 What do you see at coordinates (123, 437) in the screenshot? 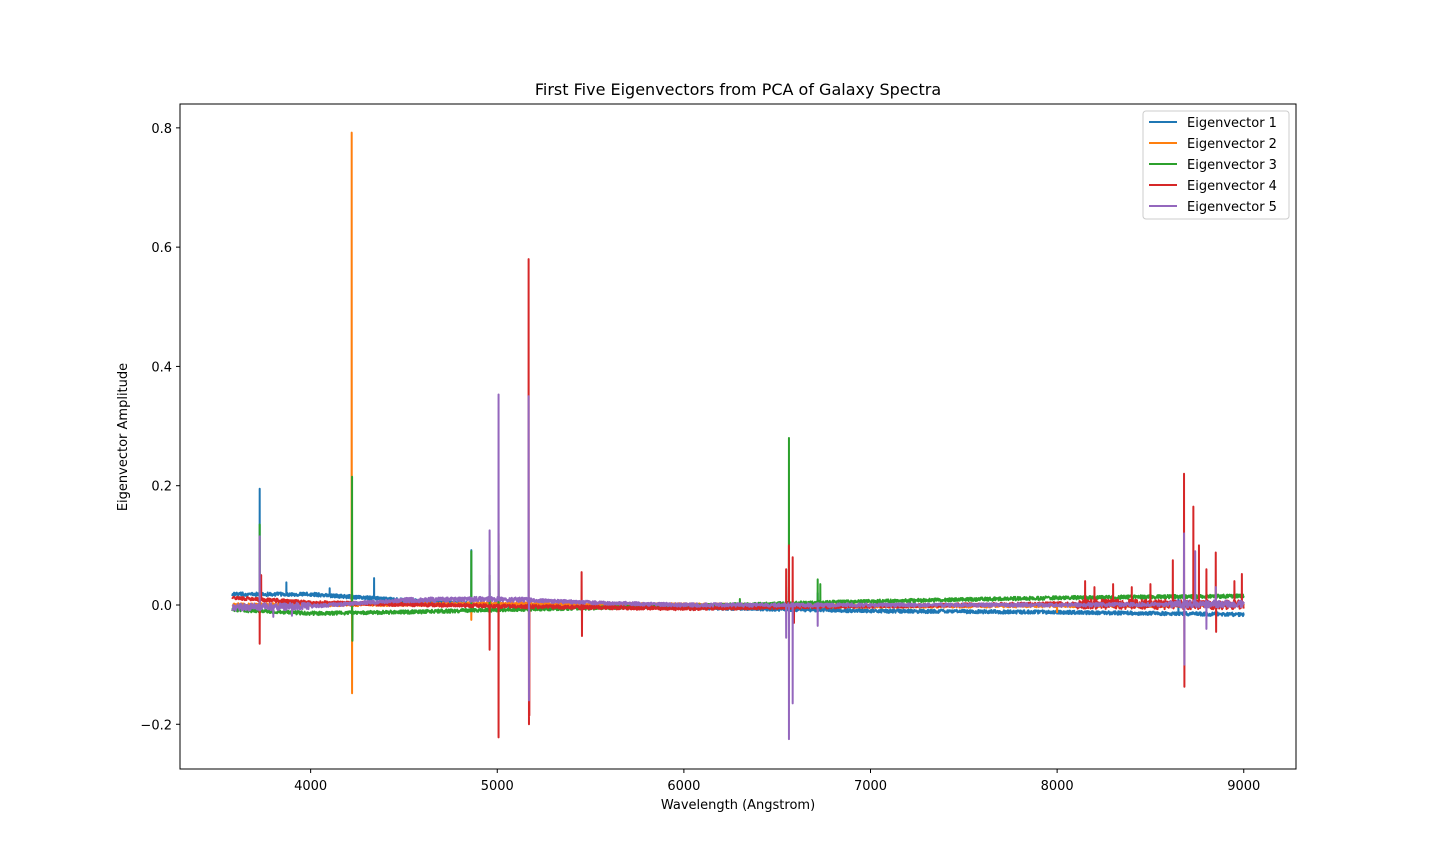
I see `y-axis-label: Eigenvector Amplitude` at bounding box center [123, 437].